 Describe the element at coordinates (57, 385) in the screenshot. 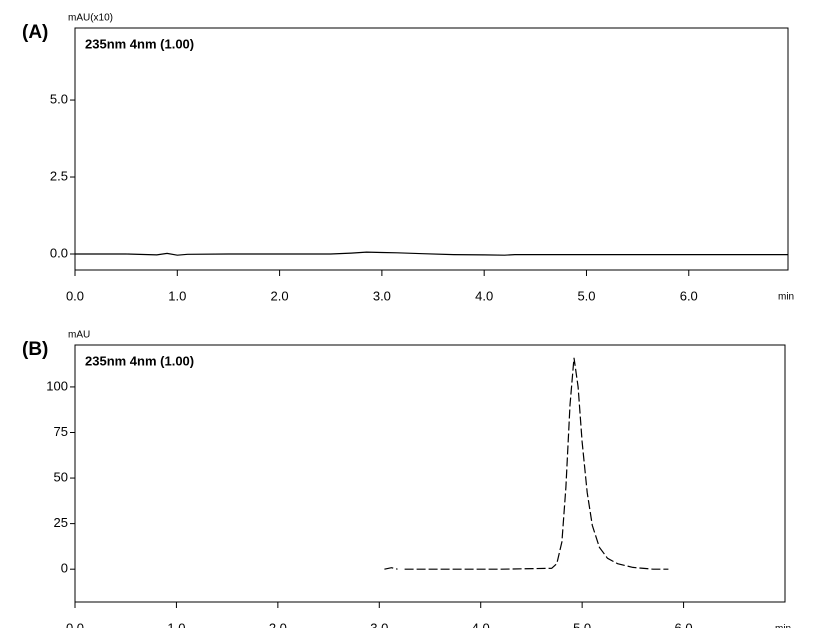

I see `y-tick-label: 100` at that location.